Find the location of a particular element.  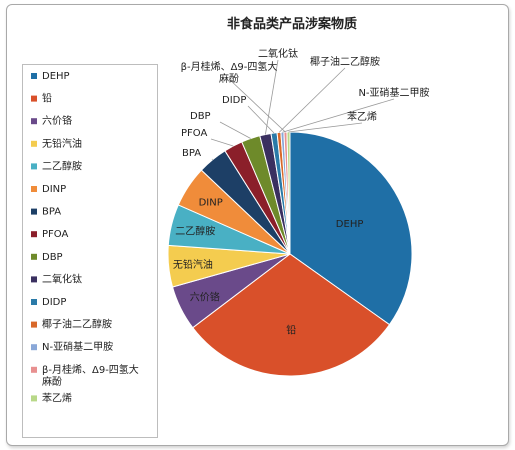

slice-label-dbp: DBP is located at coordinates (200, 116).